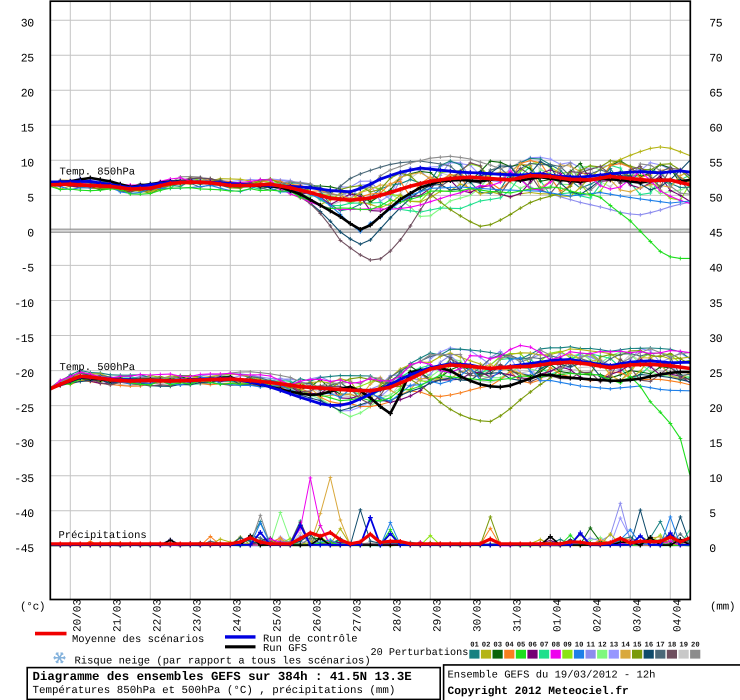 This screenshot has height=700, width=740. What do you see at coordinates (24, 304) in the screenshot?
I see `svg-text: -10` at bounding box center [24, 304].